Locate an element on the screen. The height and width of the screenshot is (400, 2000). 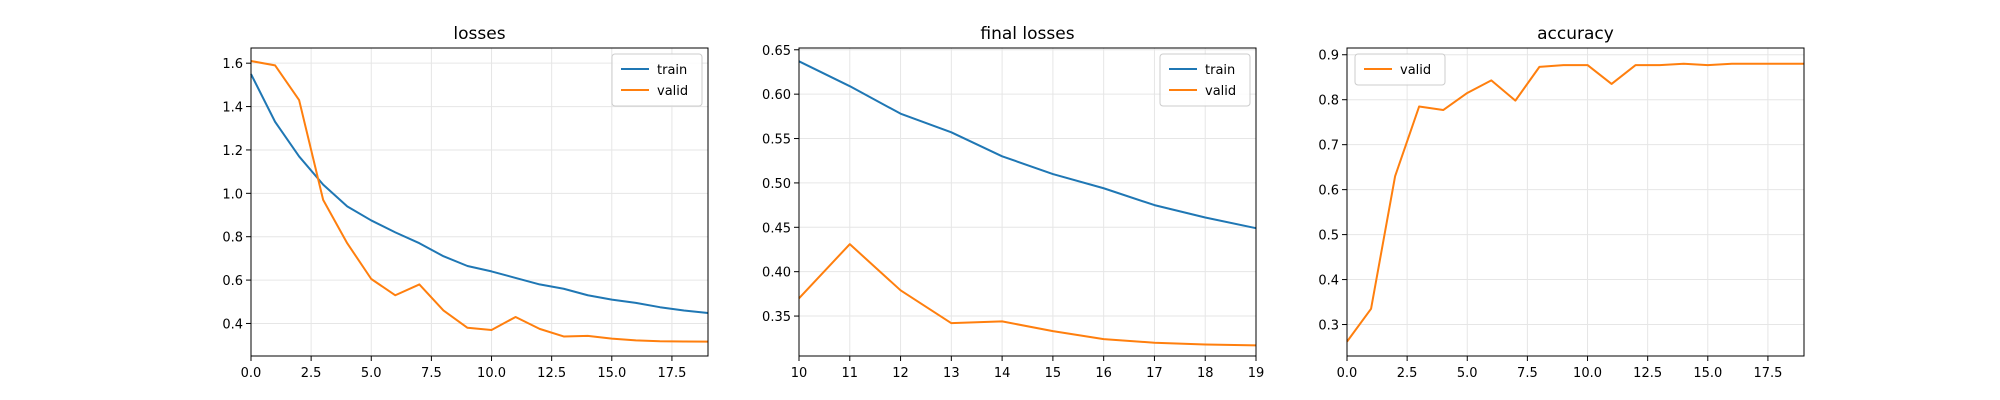
x-tick-label: 17 is located at coordinates (1154, 373).